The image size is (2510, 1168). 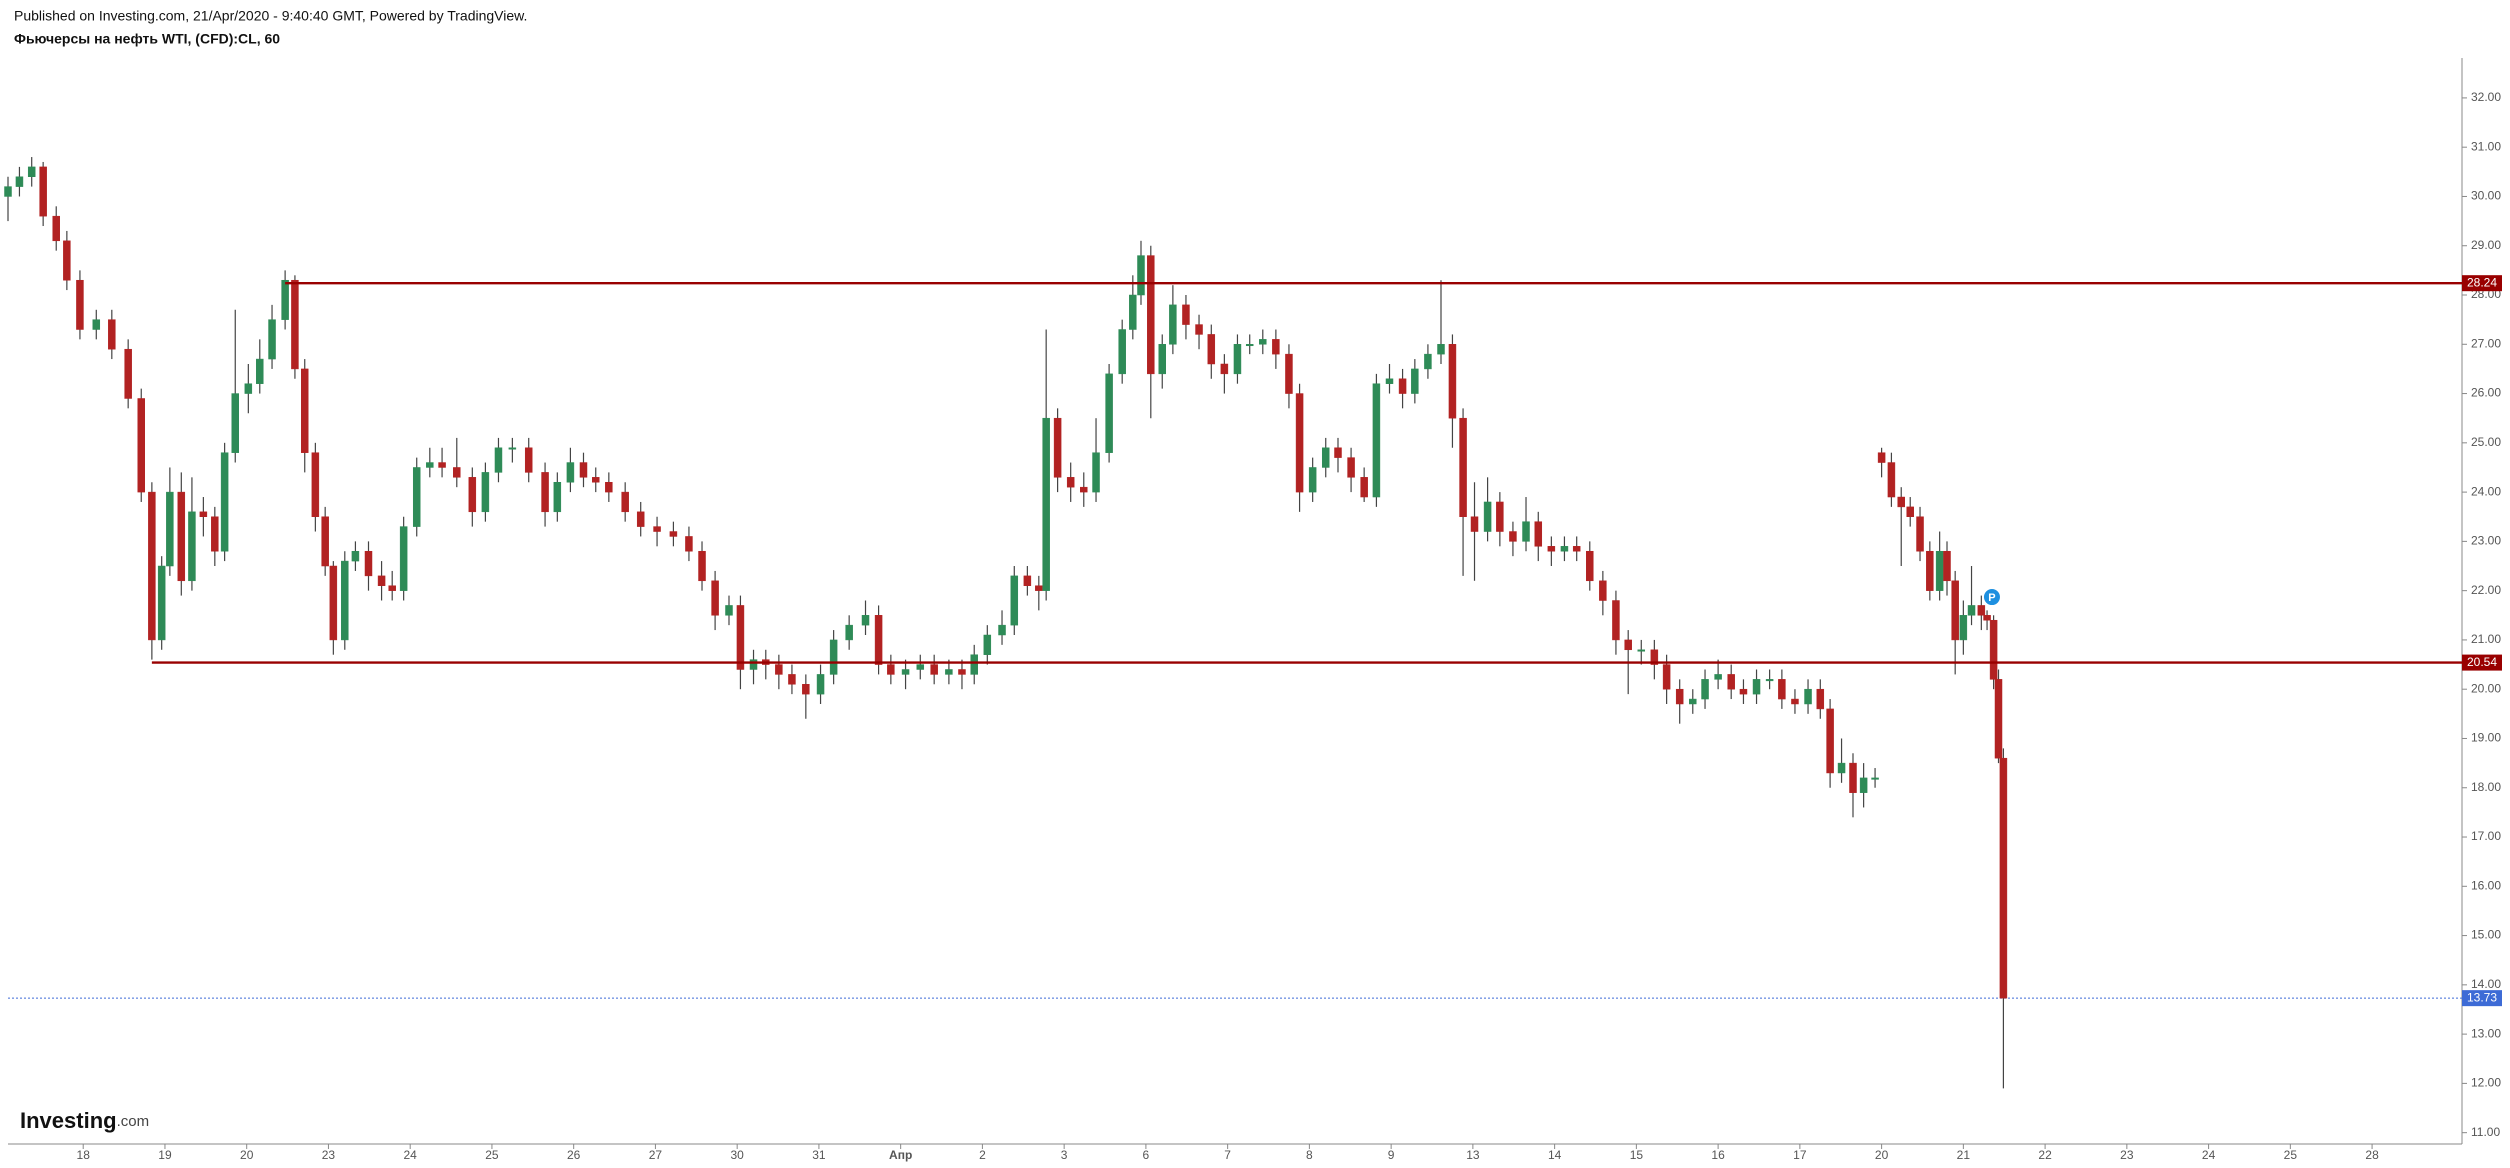 I want to click on last-price-box, so click(x=2482, y=998).